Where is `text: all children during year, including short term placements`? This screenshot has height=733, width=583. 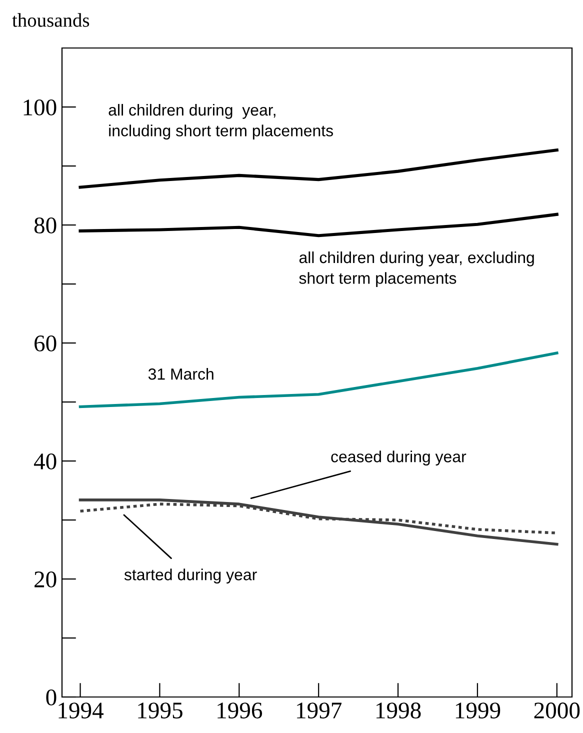 text: all children during year, including short term placements is located at coordinates (220, 122).